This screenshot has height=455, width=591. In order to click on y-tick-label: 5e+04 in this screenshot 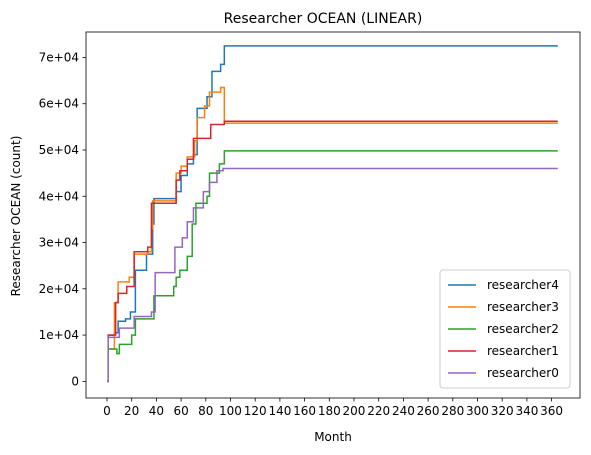, I will do `click(59, 150)`.